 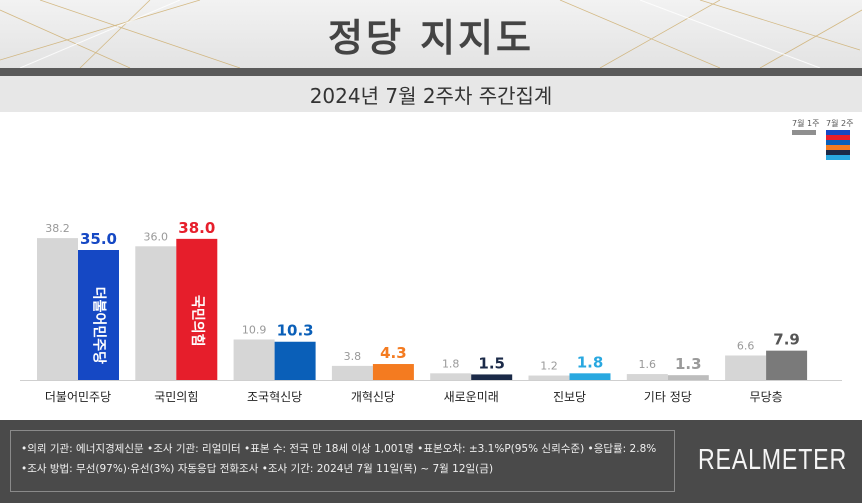 I want to click on value-label-prev-3: 3.8, so click(x=353, y=356).